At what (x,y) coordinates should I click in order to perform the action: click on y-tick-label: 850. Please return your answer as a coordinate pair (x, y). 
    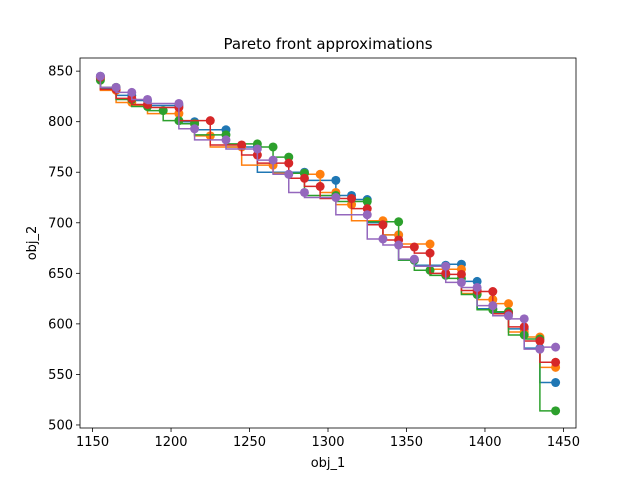
    Looking at the image, I should click on (60, 72).